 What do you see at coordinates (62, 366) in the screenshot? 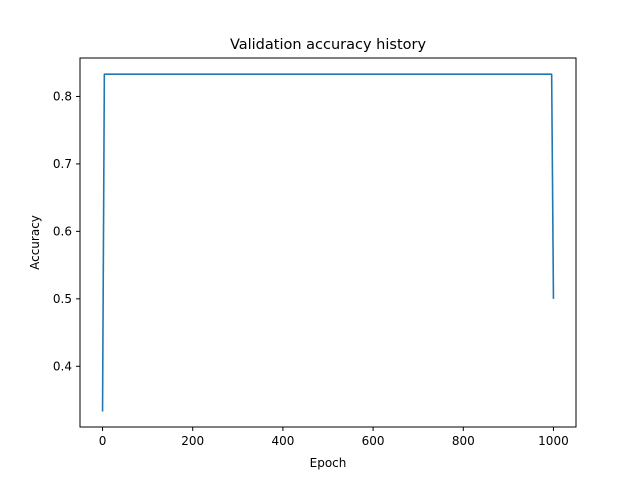
I see `y-tick-label: 0.4` at bounding box center [62, 366].